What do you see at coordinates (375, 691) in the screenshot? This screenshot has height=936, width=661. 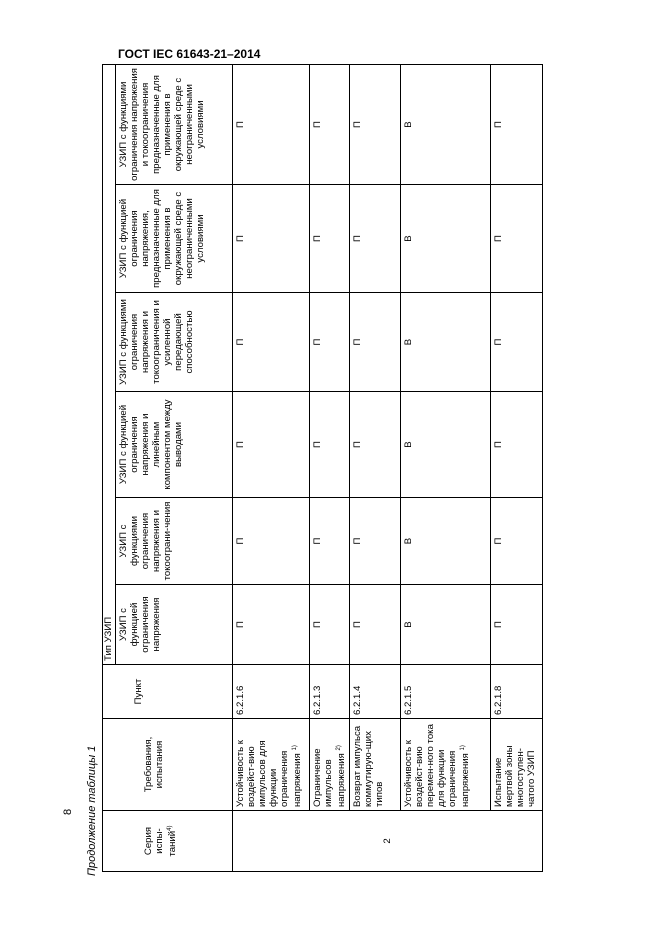 I see `clause-cell: 6.2.1.4` at bounding box center [375, 691].